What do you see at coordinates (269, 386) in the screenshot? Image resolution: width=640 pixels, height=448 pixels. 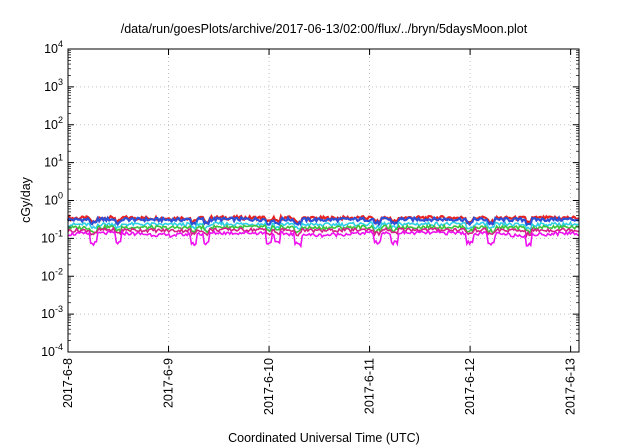 I see `x-tick-label: 2017-6-10` at bounding box center [269, 386].